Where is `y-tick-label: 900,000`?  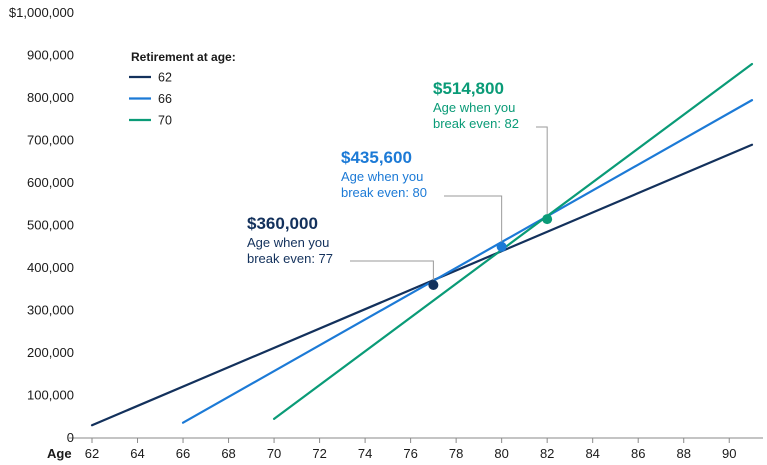
y-tick-label: 900,000 is located at coordinates (50, 55).